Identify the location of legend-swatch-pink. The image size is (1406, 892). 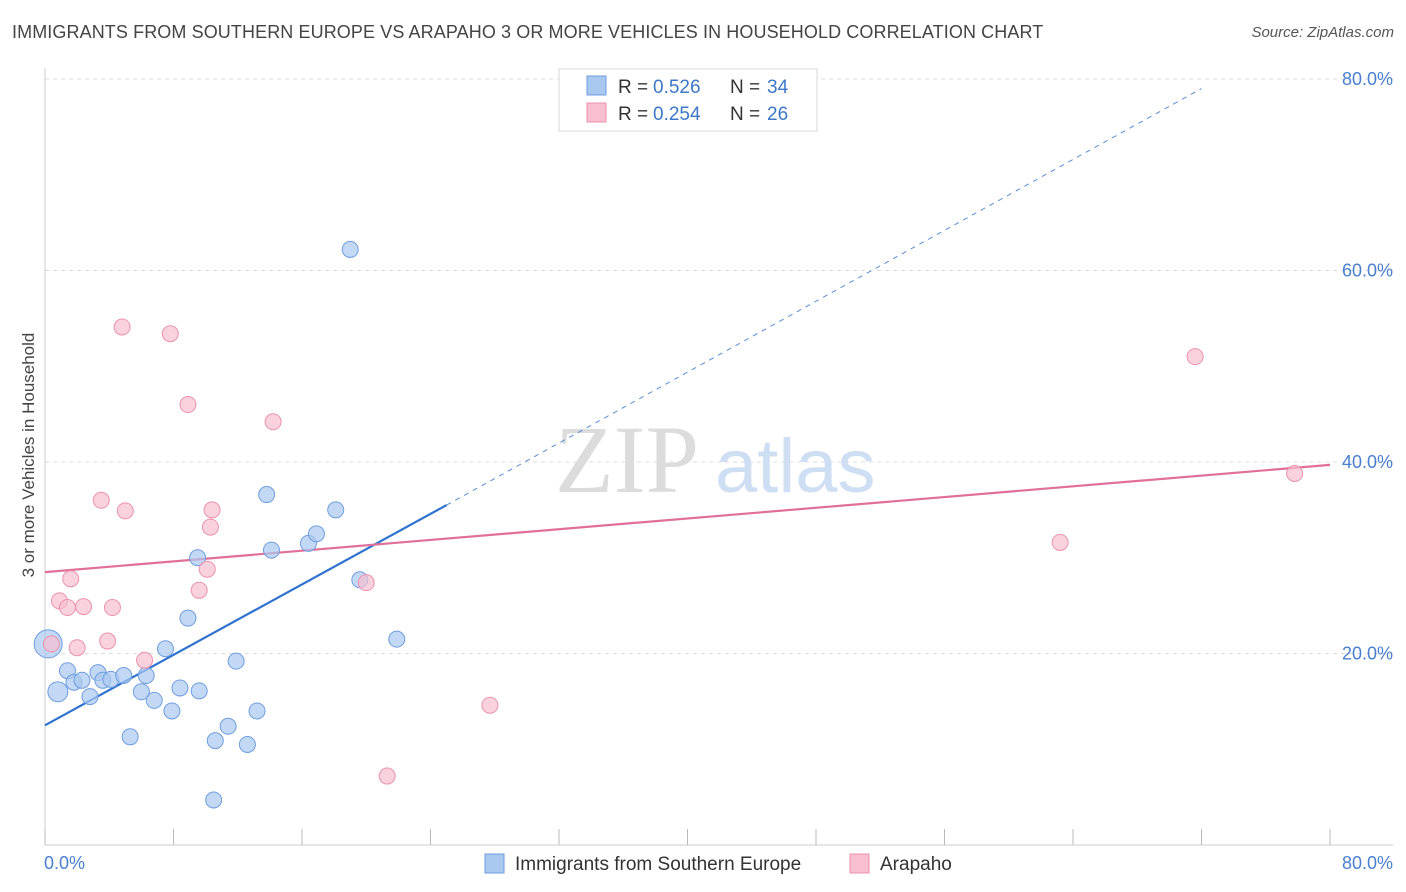
(596, 112).